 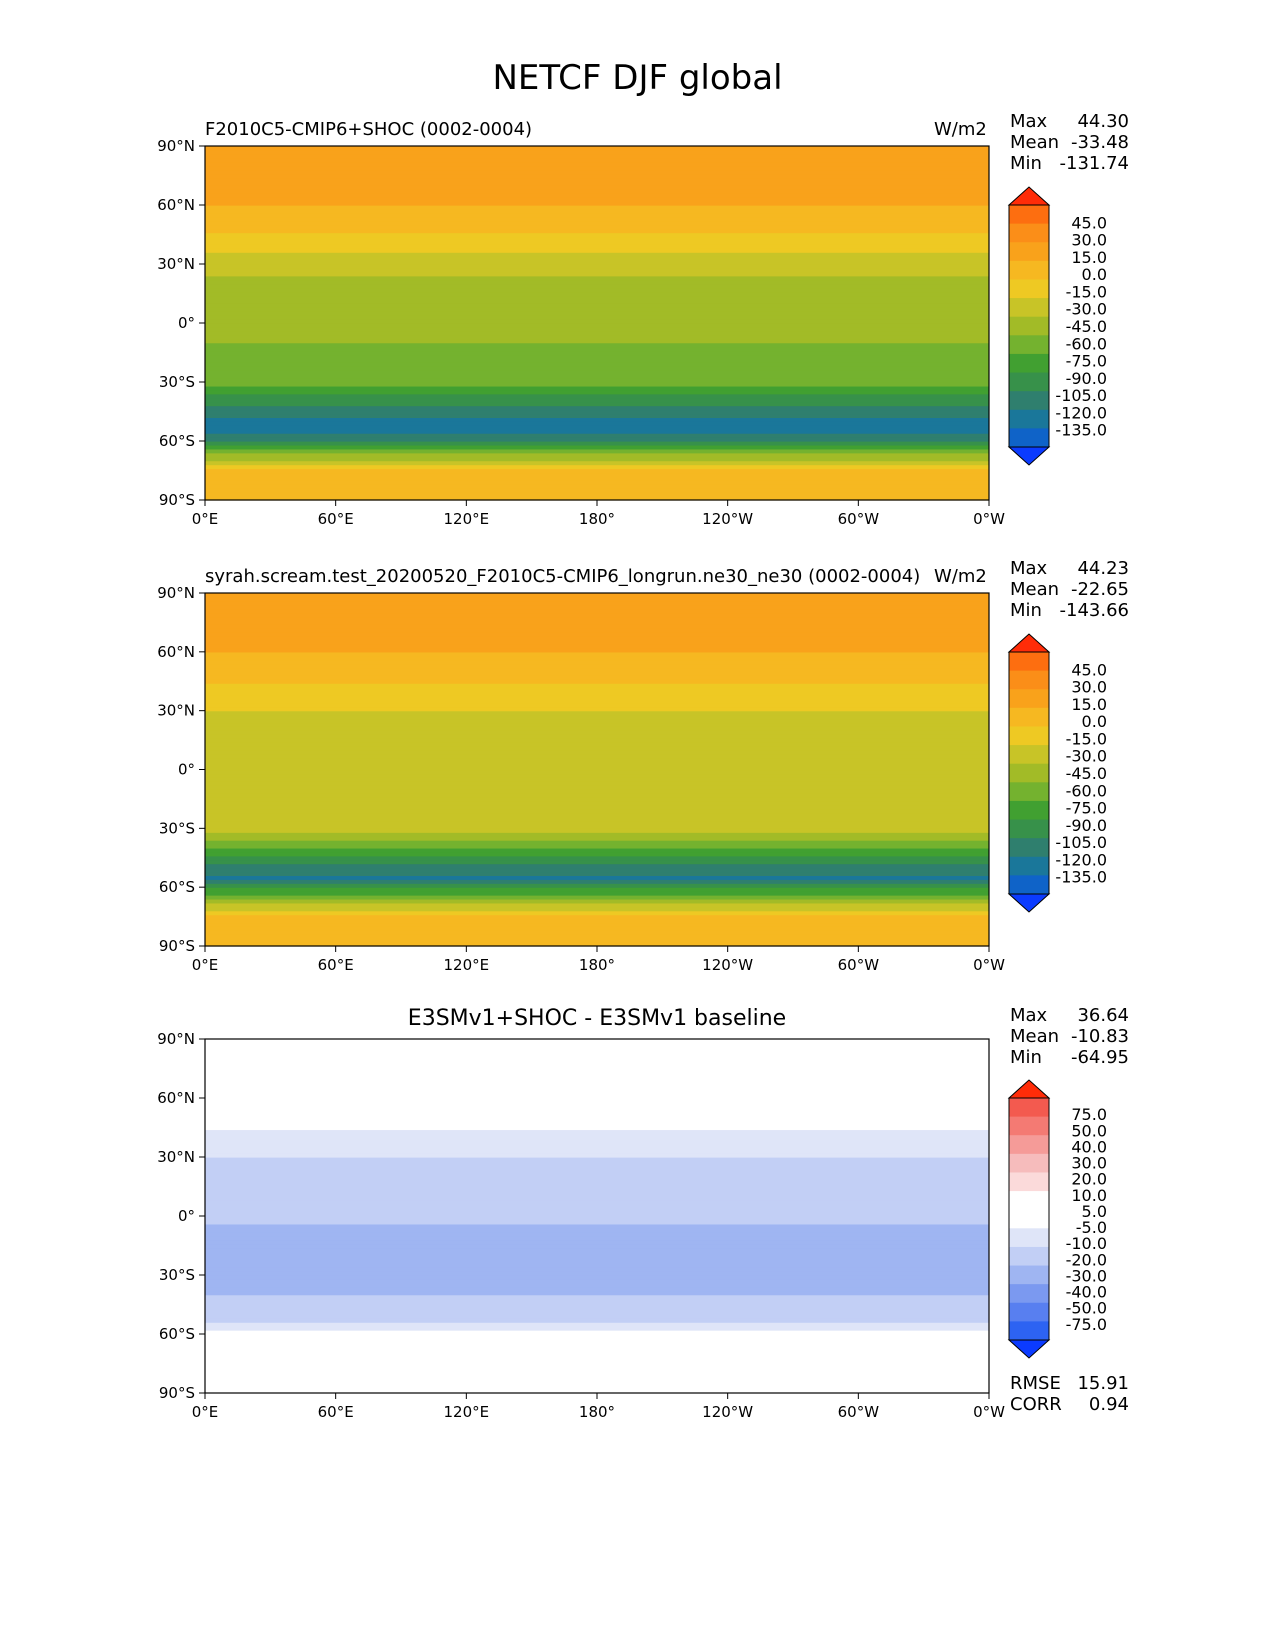 What do you see at coordinates (1081, 859) in the screenshot?
I see `colorbar-level-label: -120.0` at bounding box center [1081, 859].